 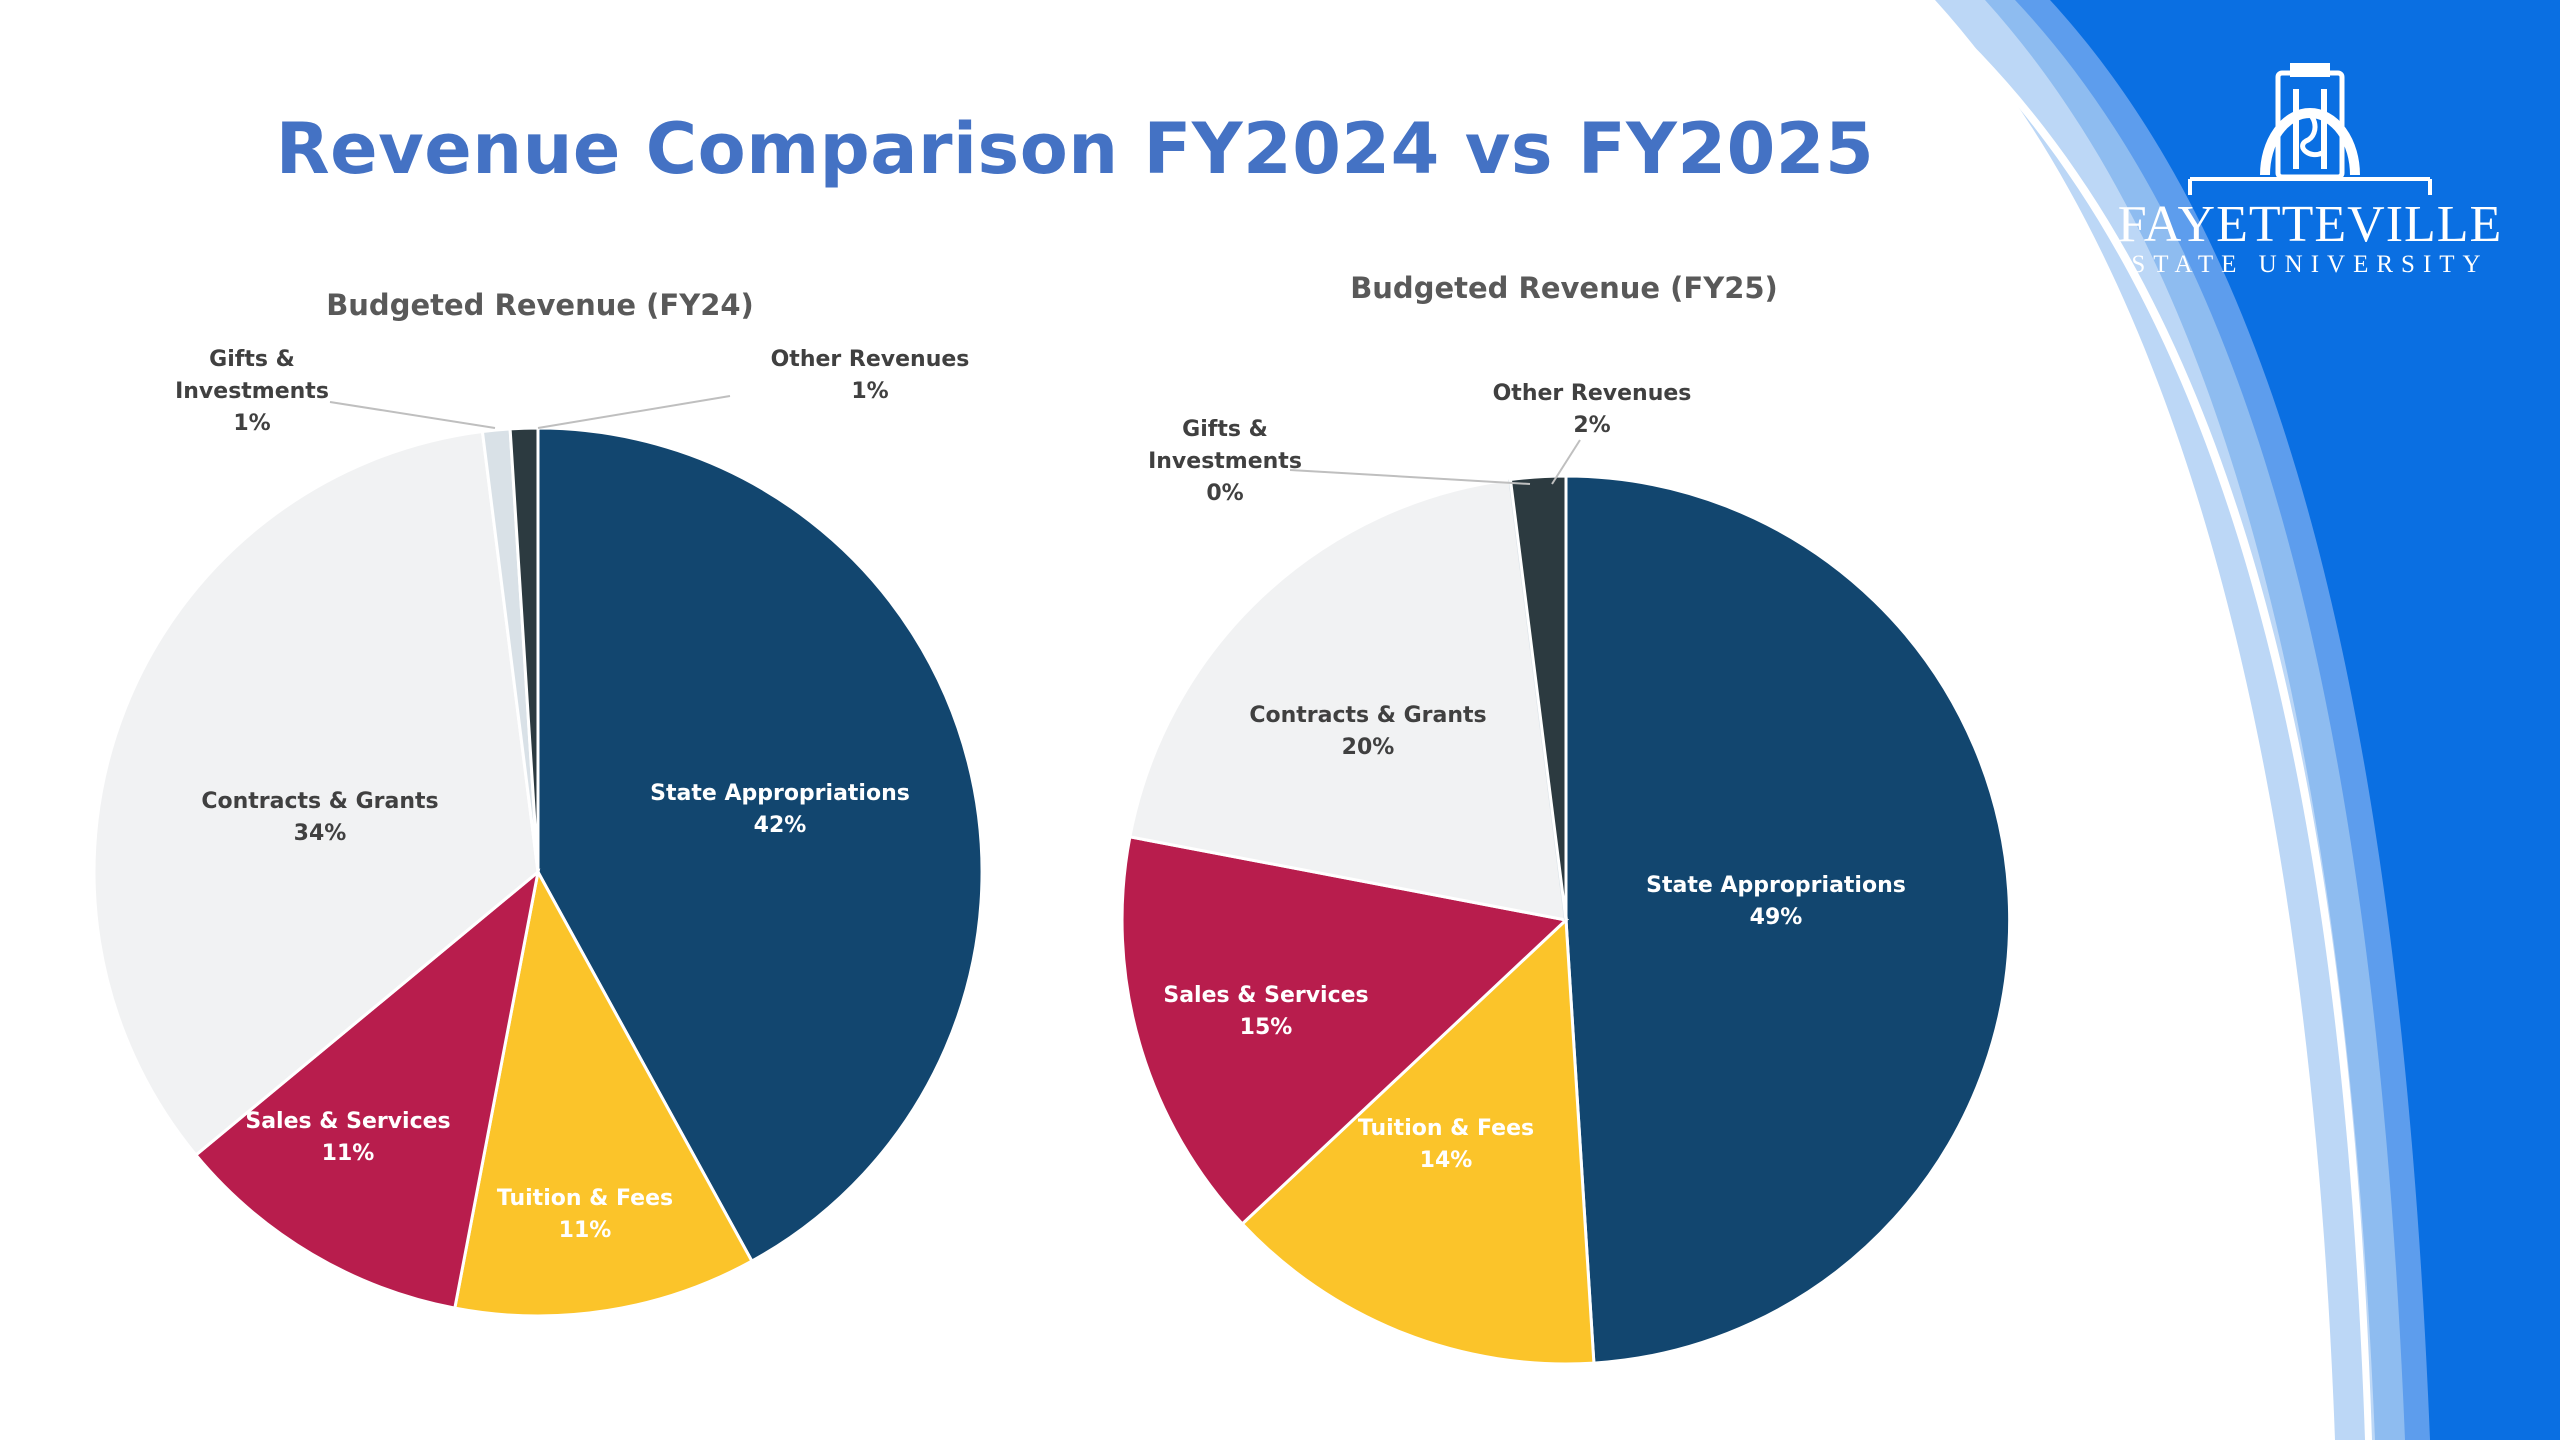 I want to click on logo-emblem-icon, so click(x=2310, y=129).